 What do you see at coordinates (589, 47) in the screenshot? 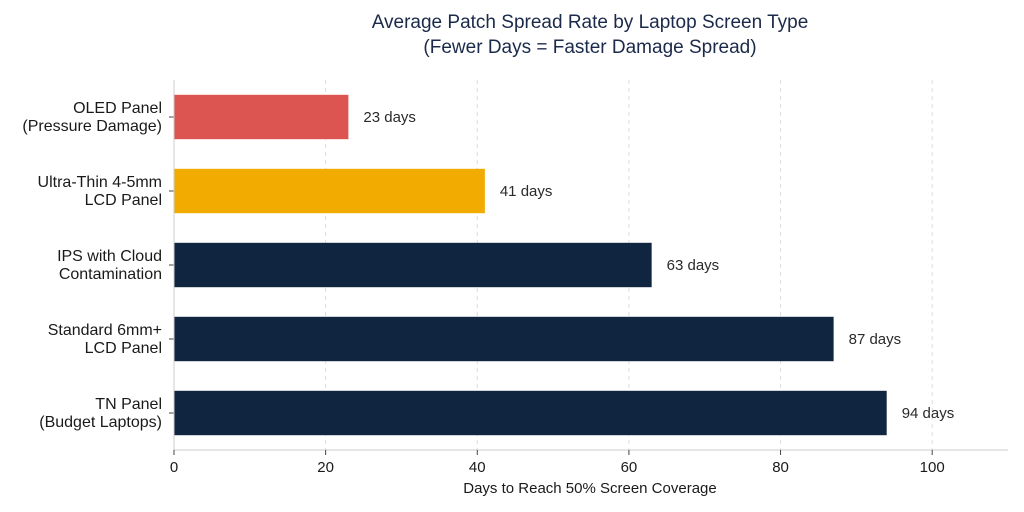
I see `chart-subtitle: (Fewer Days = Faster Damage Spread)` at bounding box center [589, 47].